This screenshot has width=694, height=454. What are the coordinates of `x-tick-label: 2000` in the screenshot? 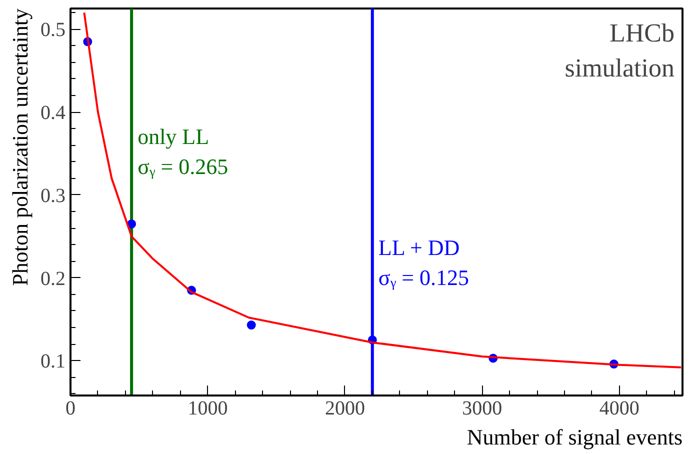 It's located at (344, 409).